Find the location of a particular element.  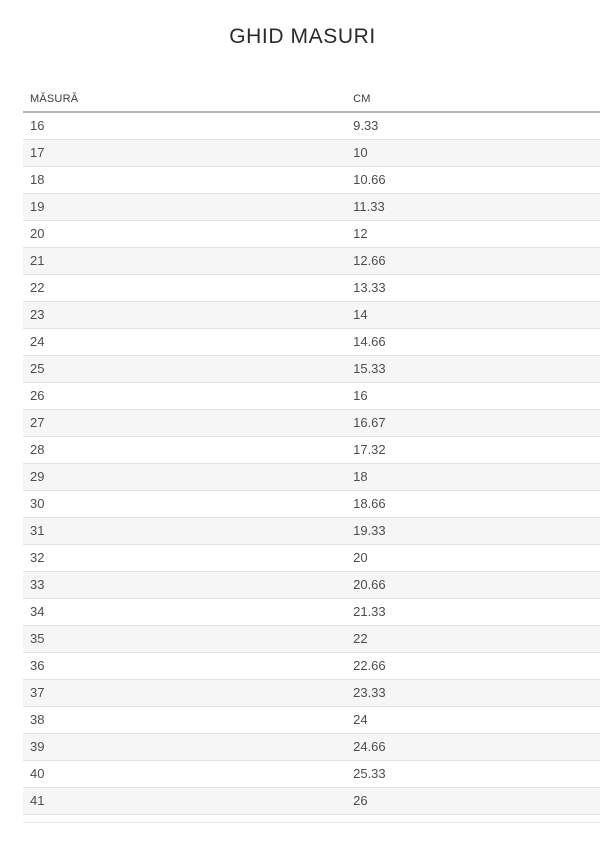

size-cell: 37 is located at coordinates (185, 693).